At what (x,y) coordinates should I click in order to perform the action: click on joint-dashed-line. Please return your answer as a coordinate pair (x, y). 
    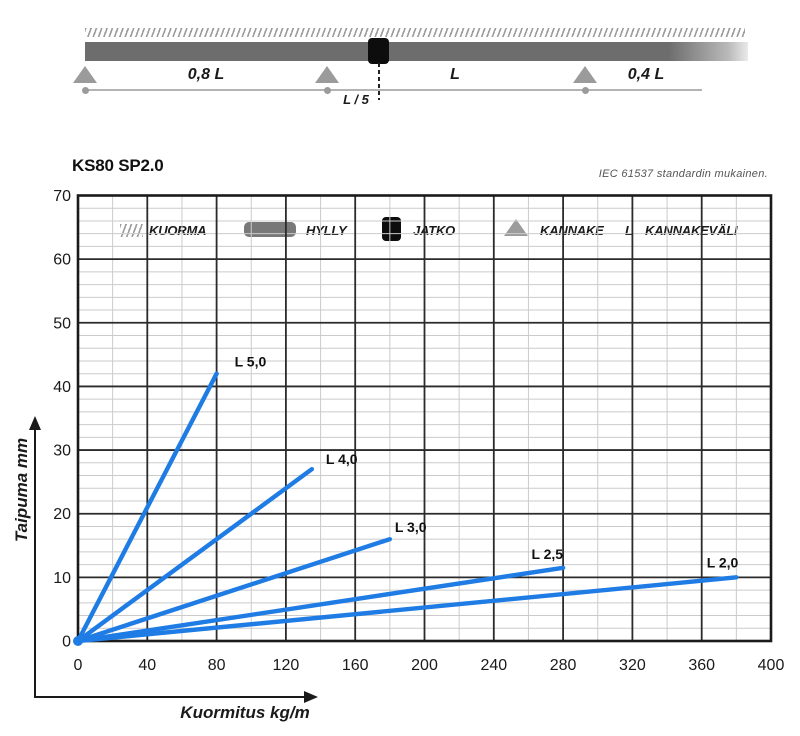
    Looking at the image, I should click on (379, 81).